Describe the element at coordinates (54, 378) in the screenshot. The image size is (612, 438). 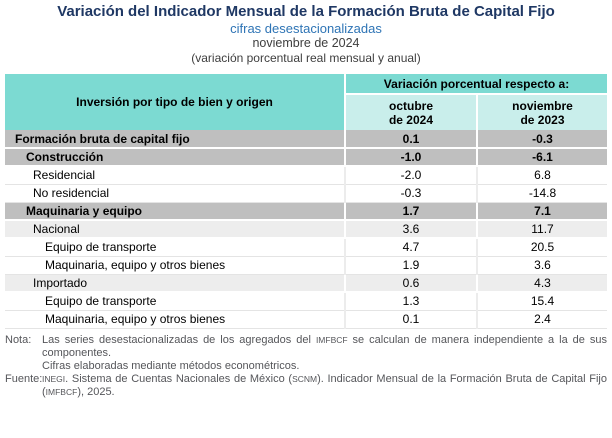
I see `acronym-inegi: INEGI` at that location.